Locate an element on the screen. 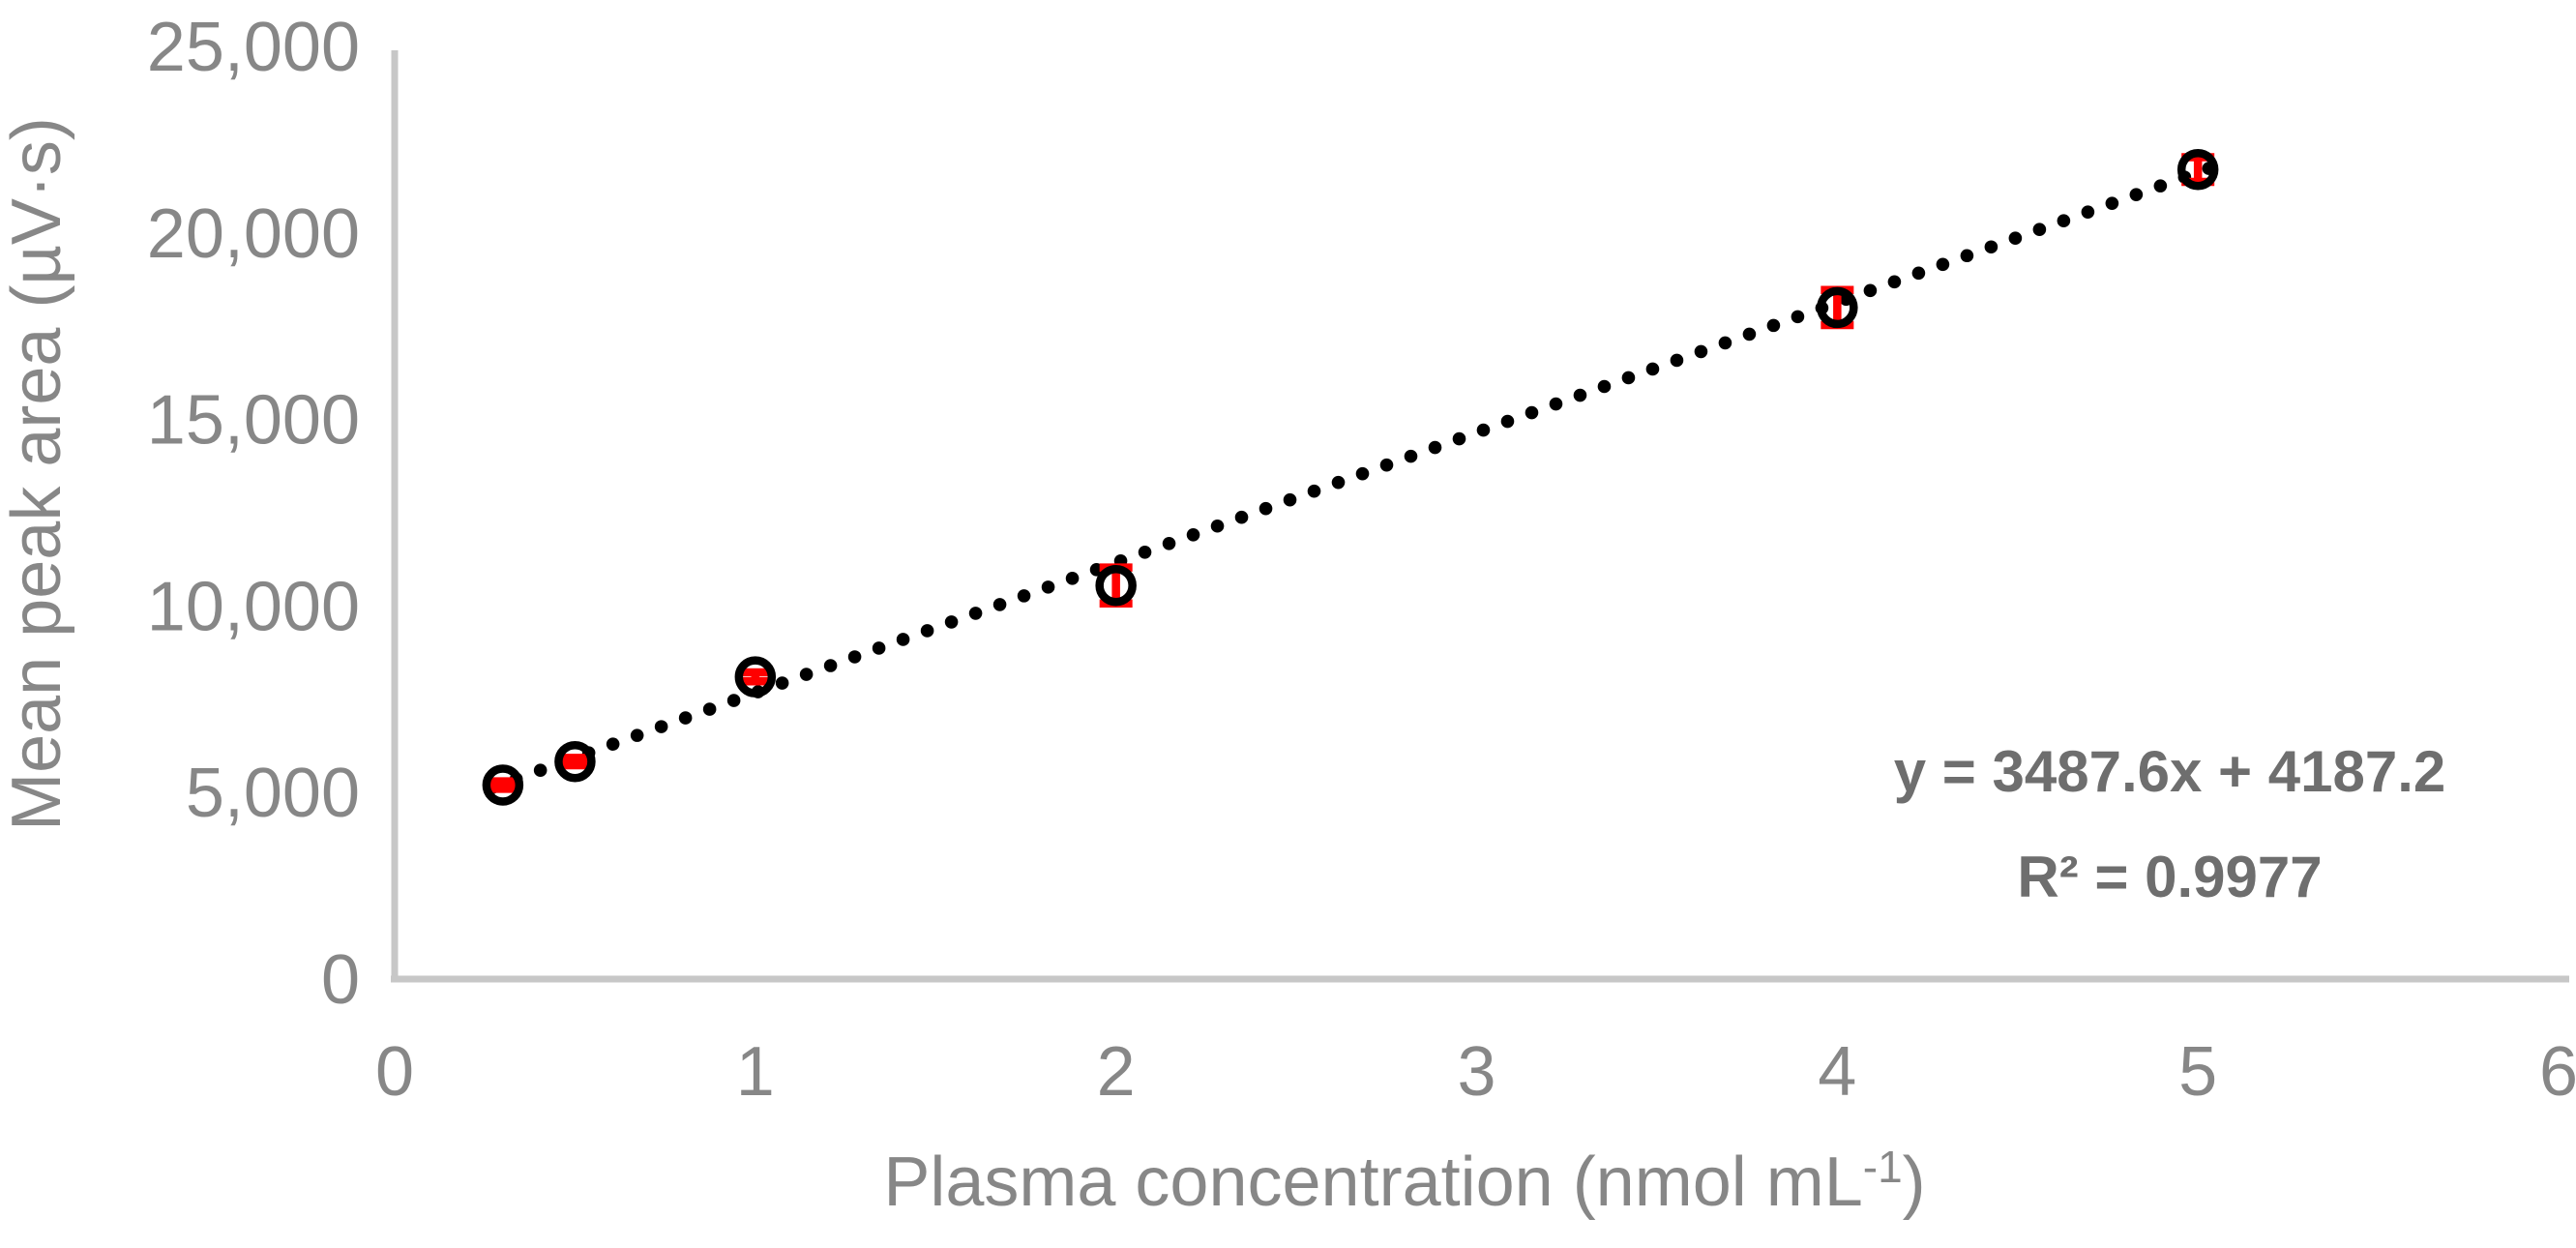 This screenshot has height=1248, width=2576. y-tick-label: 5,000 is located at coordinates (273, 794).